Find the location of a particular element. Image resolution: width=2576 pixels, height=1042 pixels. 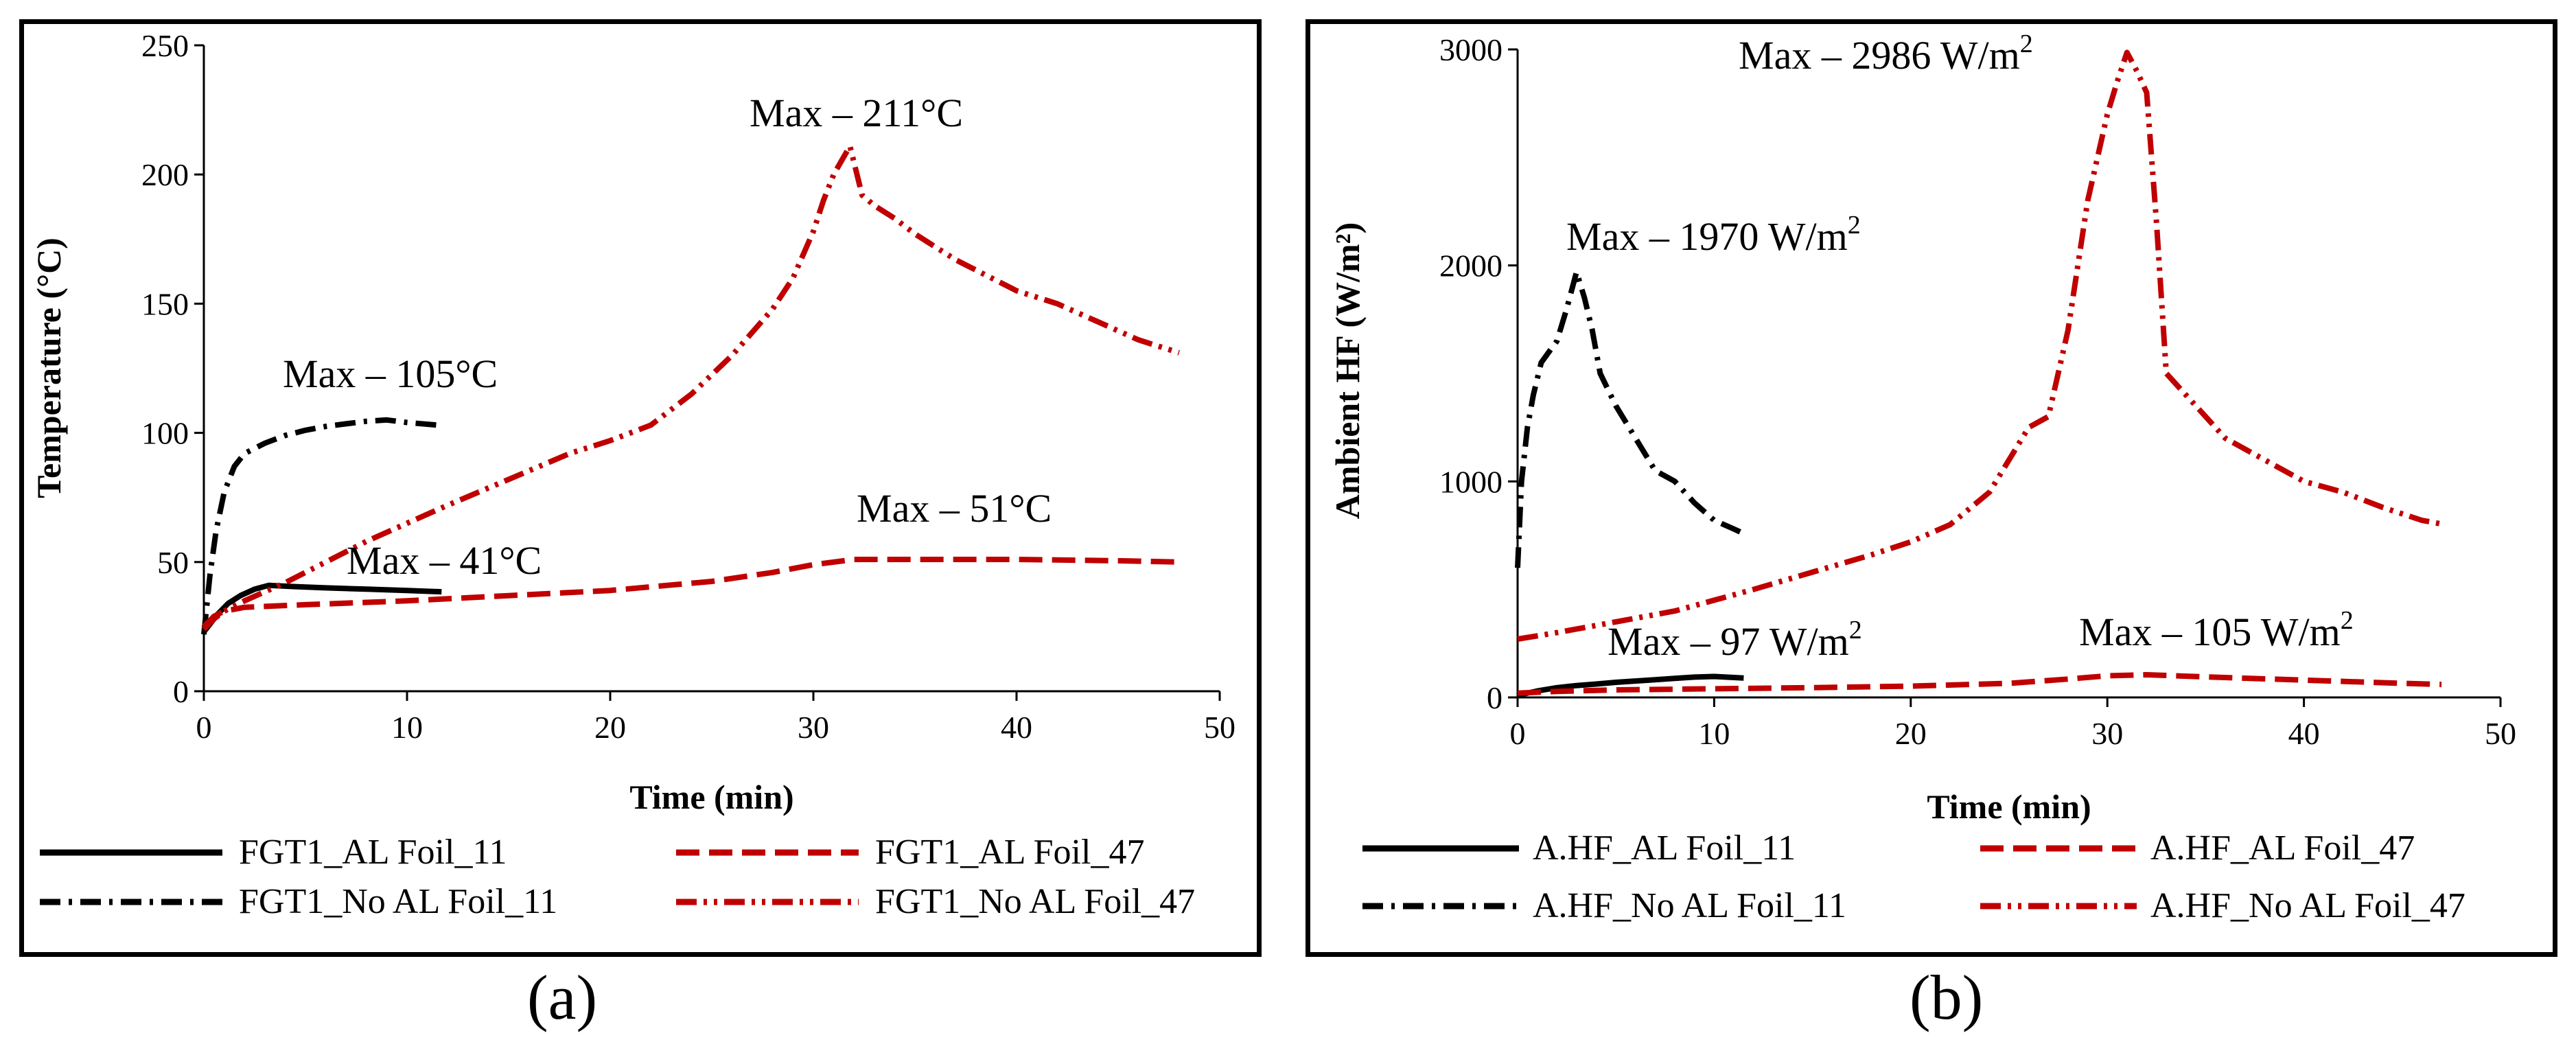

panel-a-x-tick-label: 40 is located at coordinates (1016, 727).